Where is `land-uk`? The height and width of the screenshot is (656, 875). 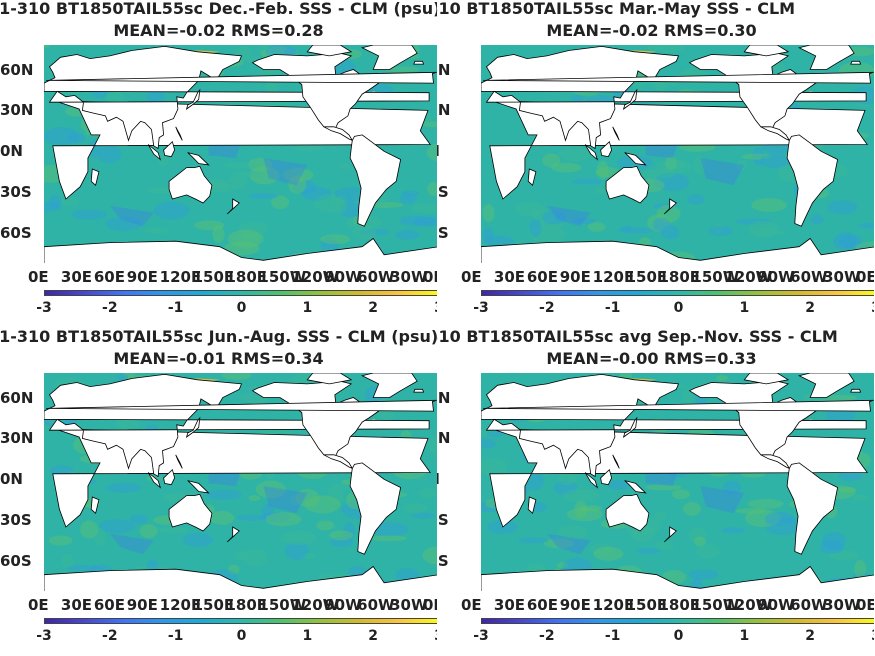
land-uk is located at coordinates (678, 77).